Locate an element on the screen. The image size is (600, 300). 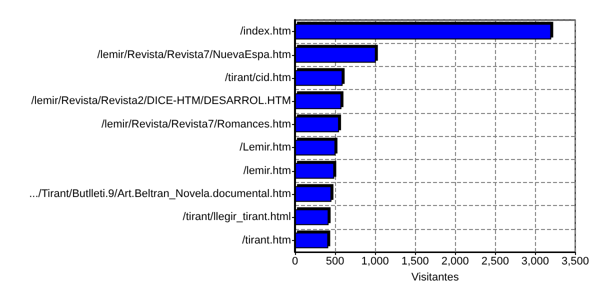
x-tick-label: 2,500 is located at coordinates (495, 262).